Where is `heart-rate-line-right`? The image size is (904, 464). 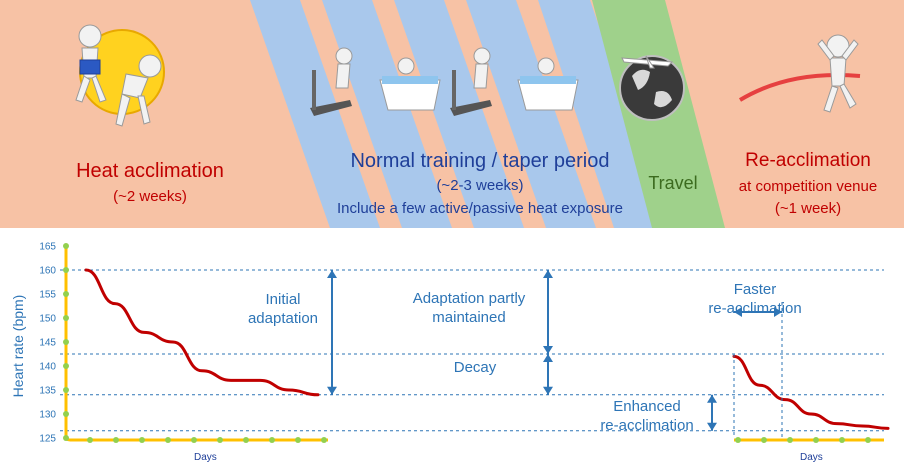
heart-rate-line-right is located at coordinates (811, 392).